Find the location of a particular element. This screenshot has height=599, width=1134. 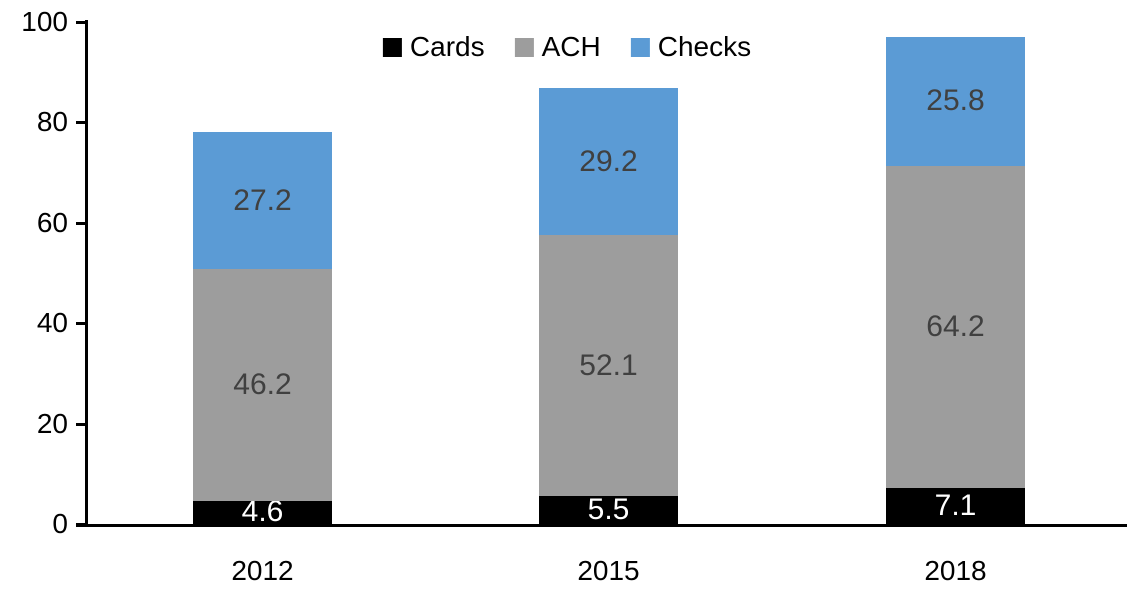

y-axis-tick-label: 60 is located at coordinates (52, 222).